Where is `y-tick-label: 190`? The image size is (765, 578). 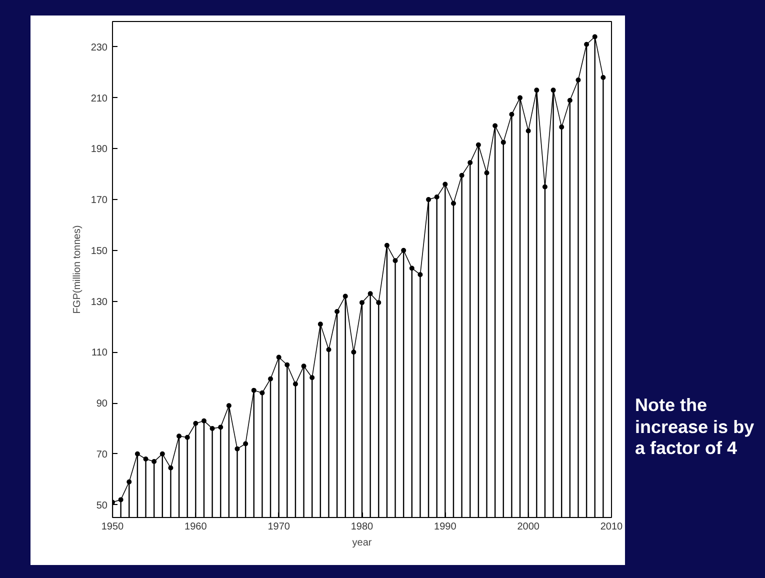 y-tick-label: 190 is located at coordinates (99, 150).